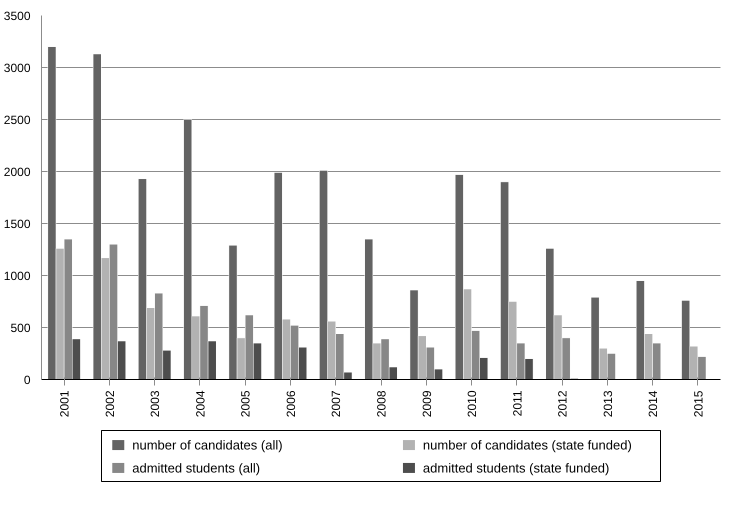 The image size is (753, 505). I want to click on legend-label: admitted students (state funded), so click(516, 468).